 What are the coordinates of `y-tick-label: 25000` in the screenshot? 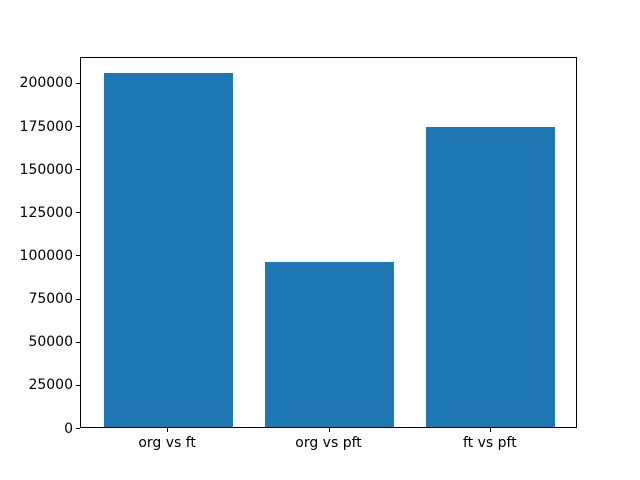 It's located at (50, 385).